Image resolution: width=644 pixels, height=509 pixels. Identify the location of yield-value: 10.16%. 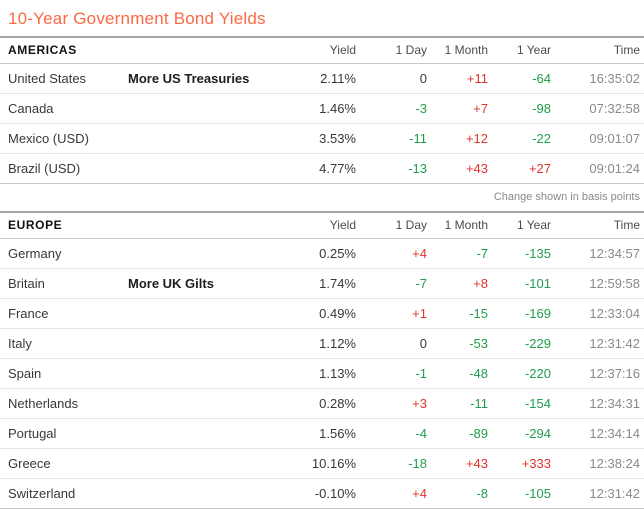
(323, 463).